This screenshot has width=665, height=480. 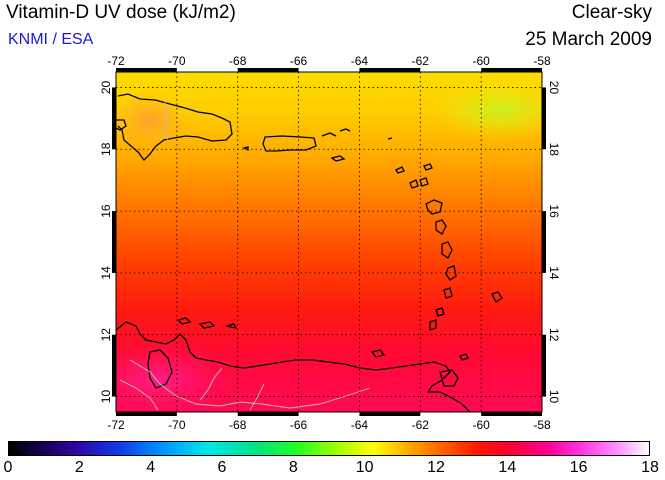 I want to click on guadeloupe-coast, so click(x=434, y=207).